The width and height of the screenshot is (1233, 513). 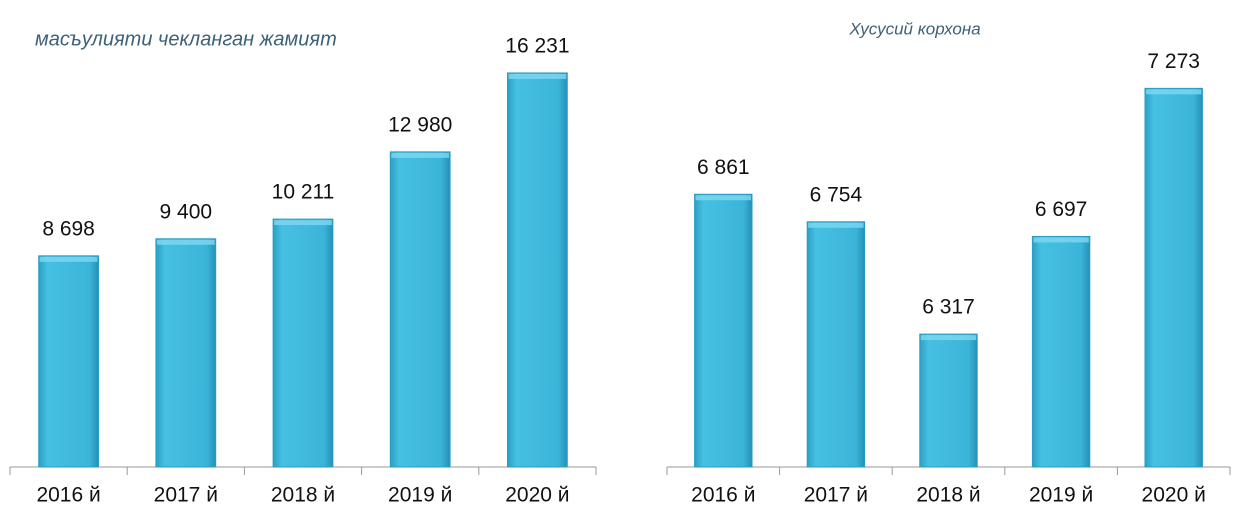 What do you see at coordinates (723, 167) in the screenshot?
I see `data-label: 6 861` at bounding box center [723, 167].